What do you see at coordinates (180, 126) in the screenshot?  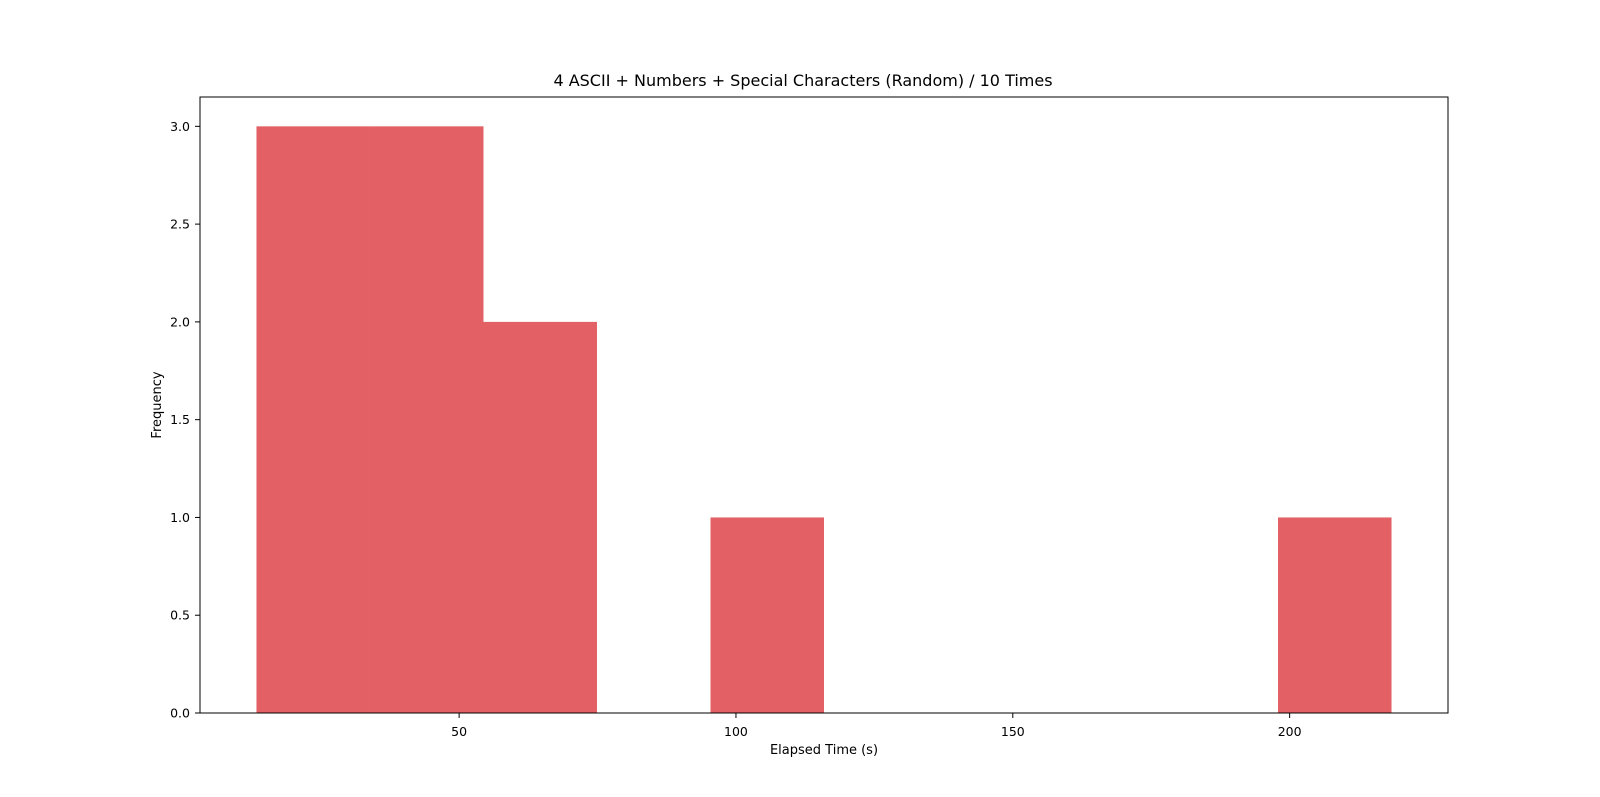 I see `y-tick-label: 3.0` at bounding box center [180, 126].